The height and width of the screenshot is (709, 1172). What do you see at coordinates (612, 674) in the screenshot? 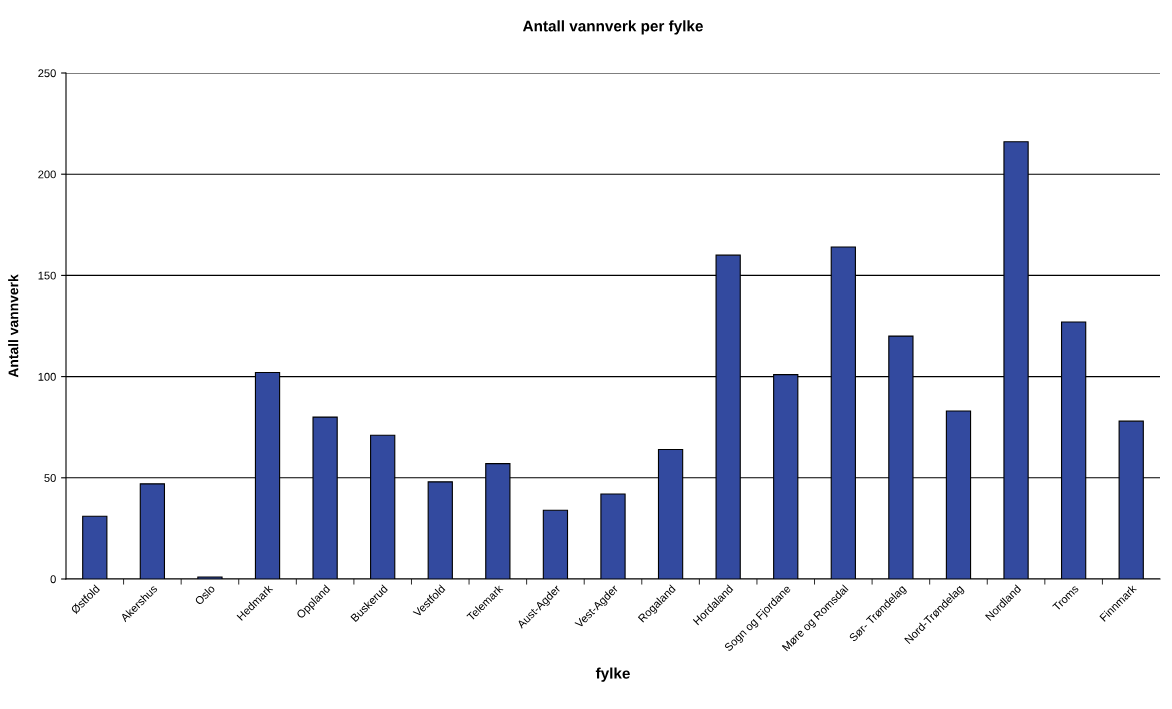
I see `x-axis-title: fylke` at bounding box center [612, 674].